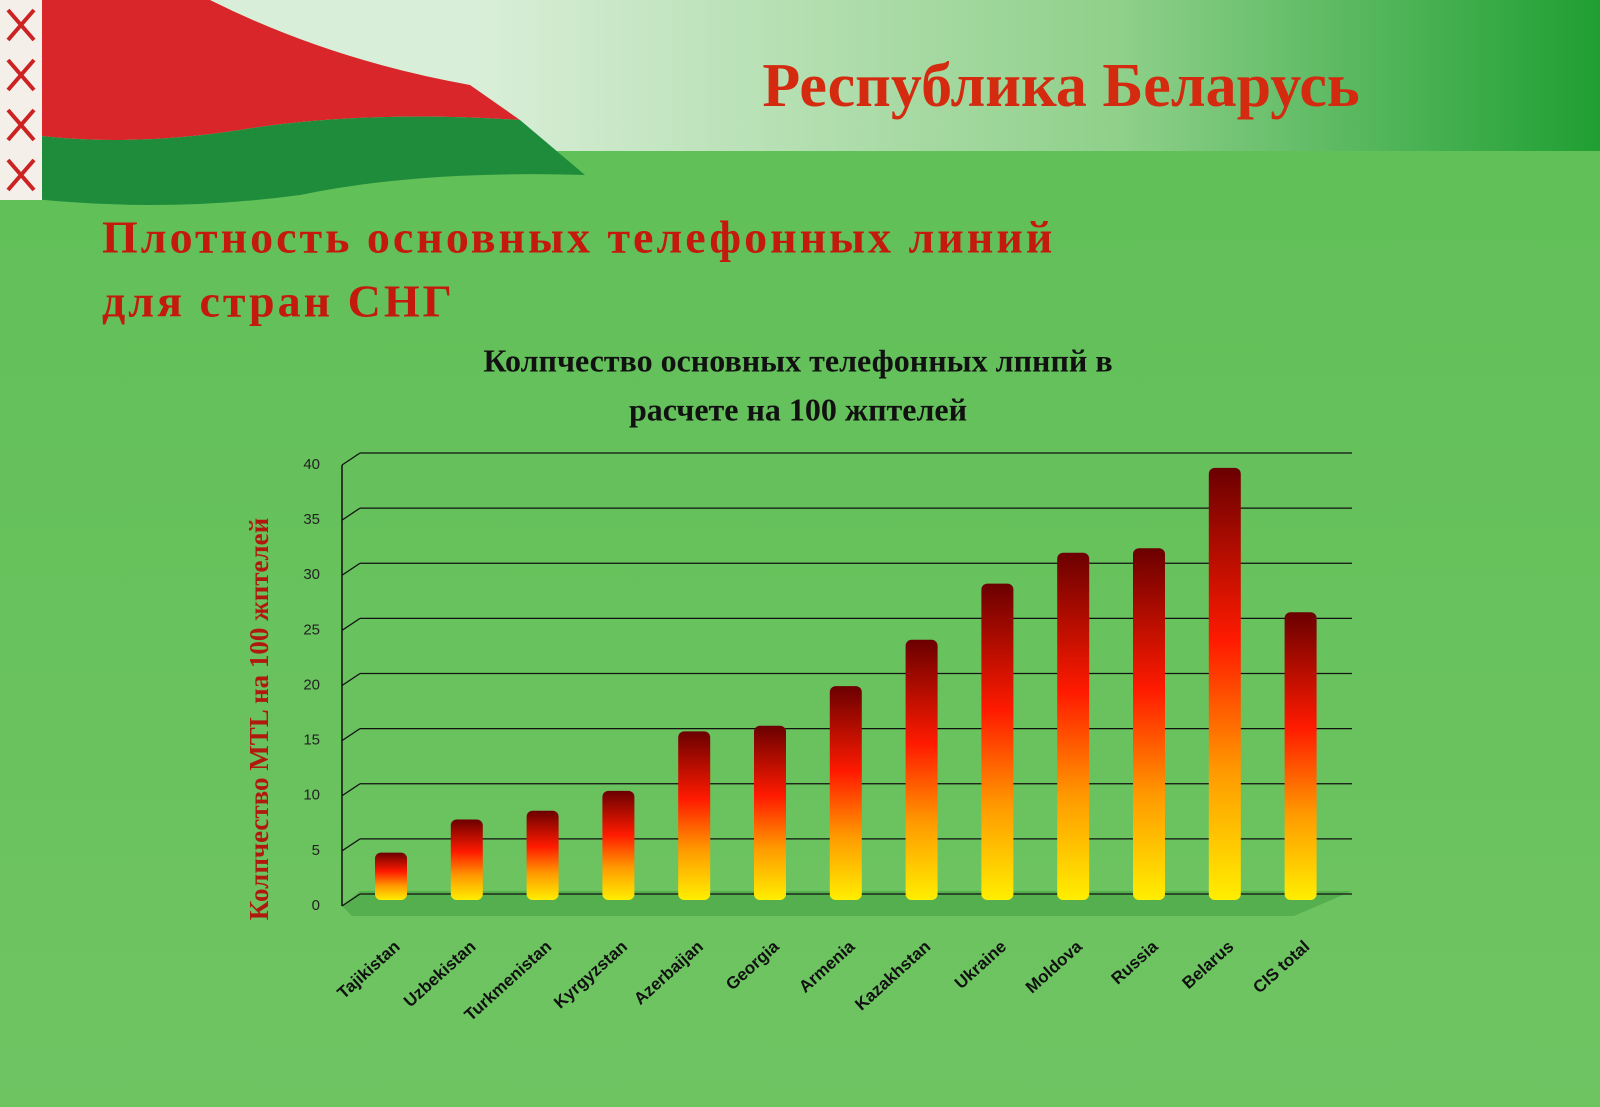 Image resolution: width=1600 pixels, height=1107 pixels. What do you see at coordinates (259, 719) in the screenshot?
I see `y-axis-label: Колпчество MTL на 100 жптелей` at bounding box center [259, 719].